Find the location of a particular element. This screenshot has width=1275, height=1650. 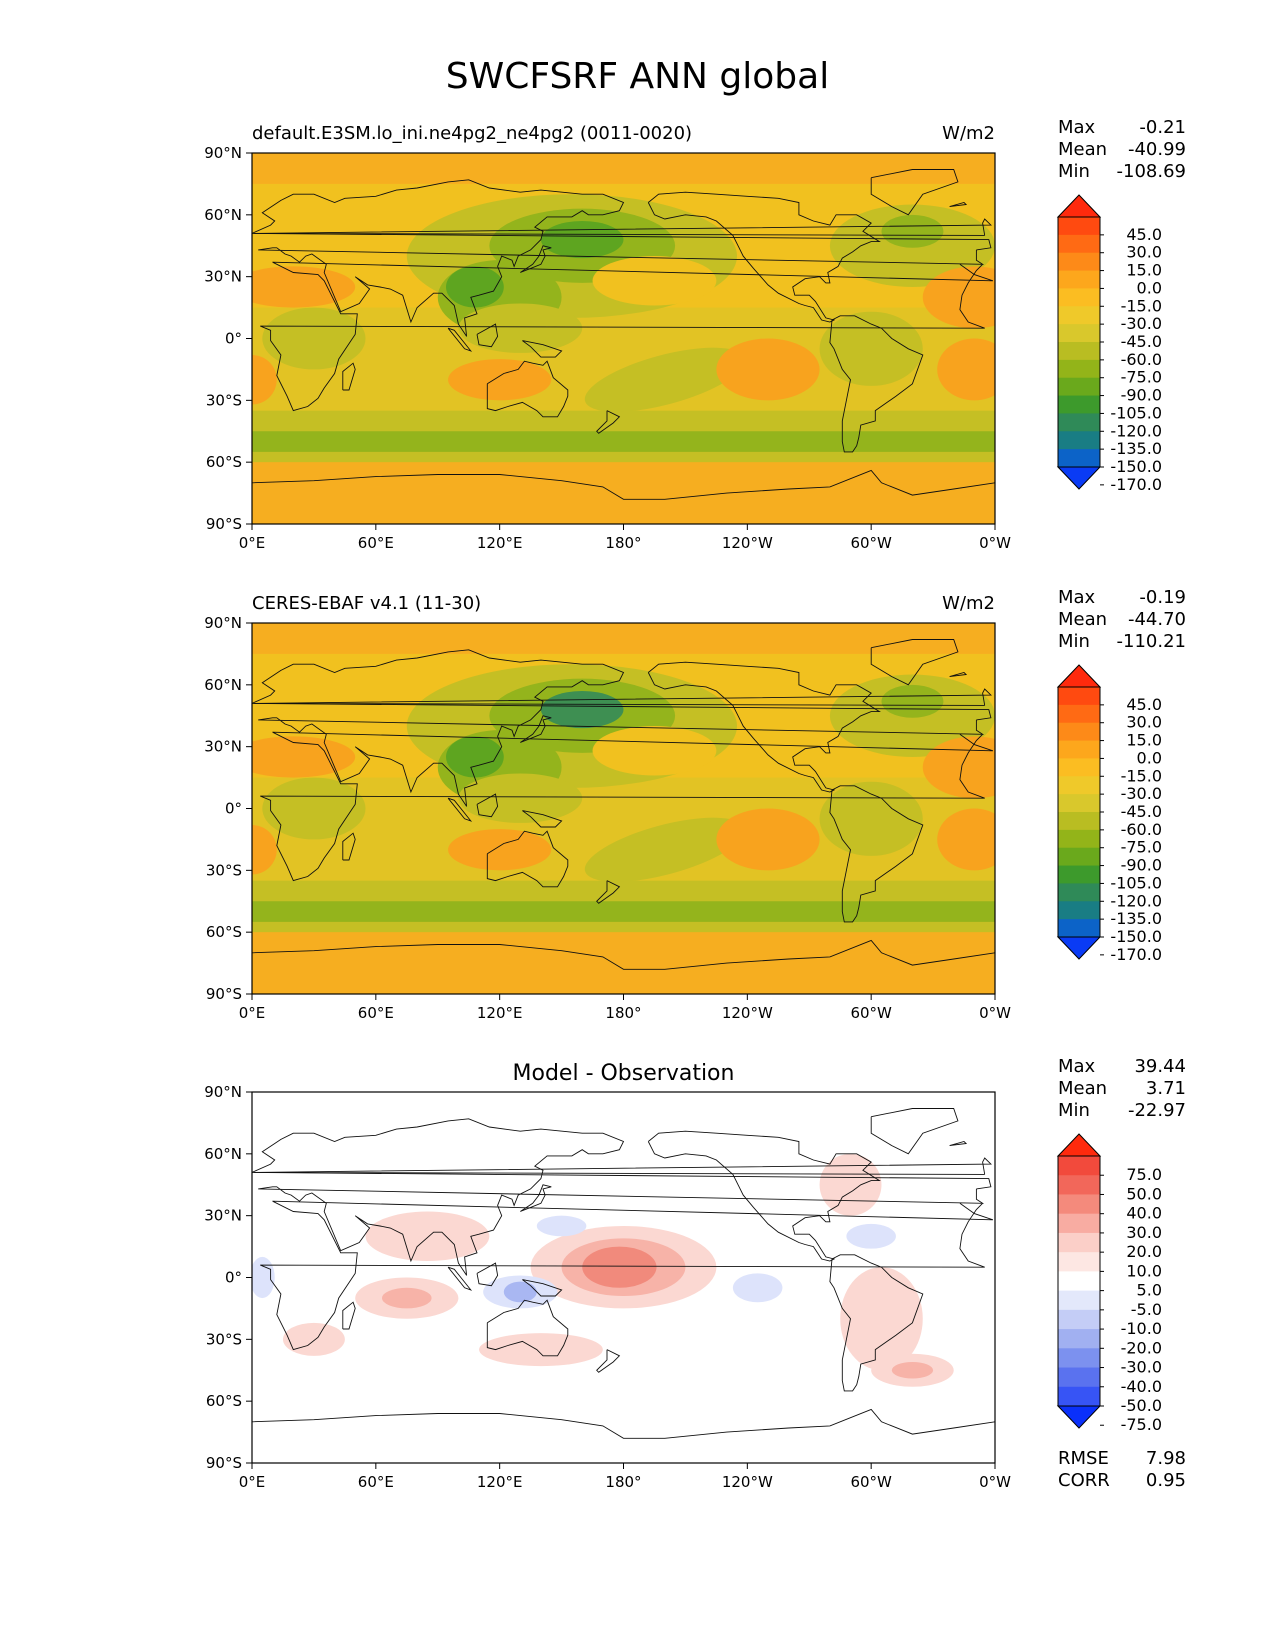

lat-tick-label: 30°S is located at coordinates (224, 400).